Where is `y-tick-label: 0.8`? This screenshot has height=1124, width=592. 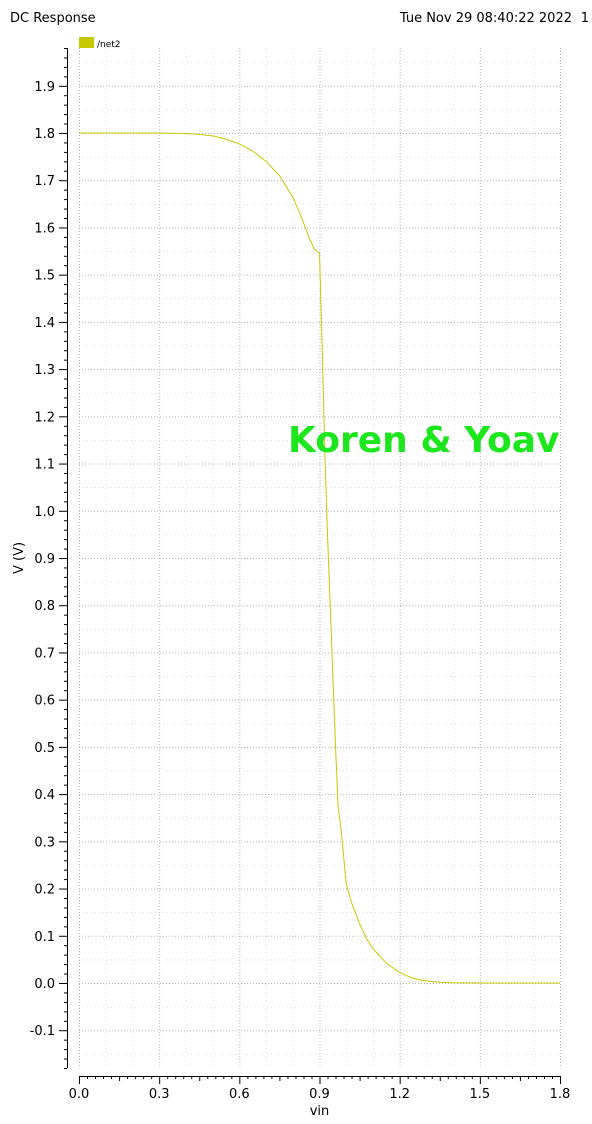
y-tick-label: 0.8 is located at coordinates (44, 606).